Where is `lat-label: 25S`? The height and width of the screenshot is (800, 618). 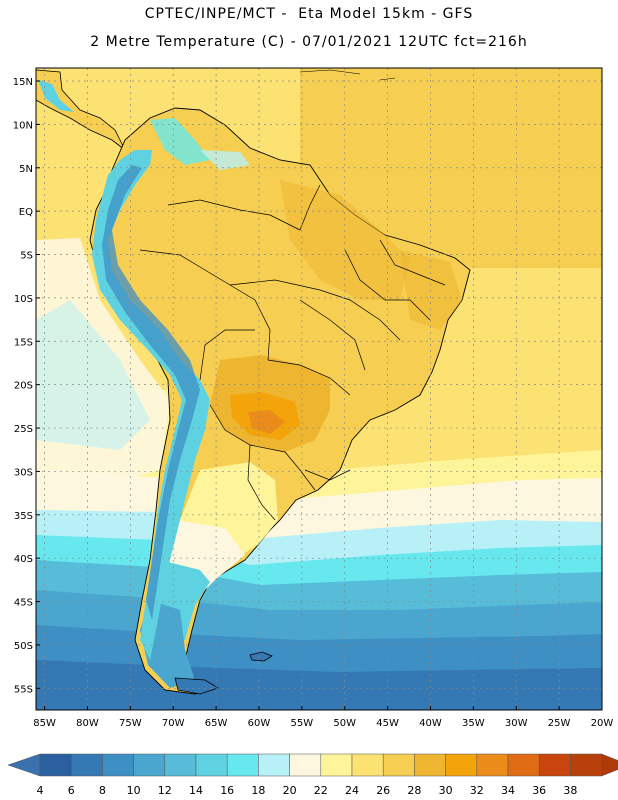
lat-label: 25S is located at coordinates (23, 429).